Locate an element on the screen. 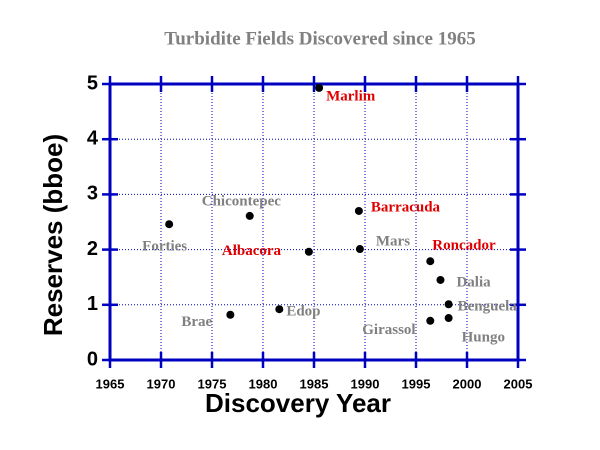 Image resolution: width=600 pixels, height=450 pixels. chart-title: Turbidite Fields Discovered since 1965 is located at coordinates (319, 38).